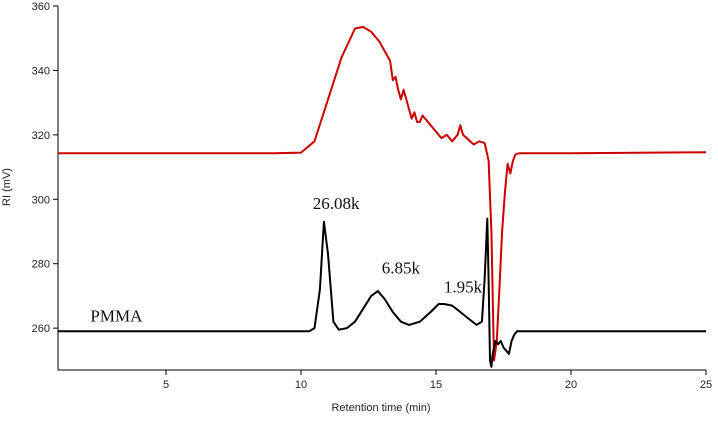 This screenshot has height=423, width=718. I want to click on y-tick-label: 320, so click(41, 136).